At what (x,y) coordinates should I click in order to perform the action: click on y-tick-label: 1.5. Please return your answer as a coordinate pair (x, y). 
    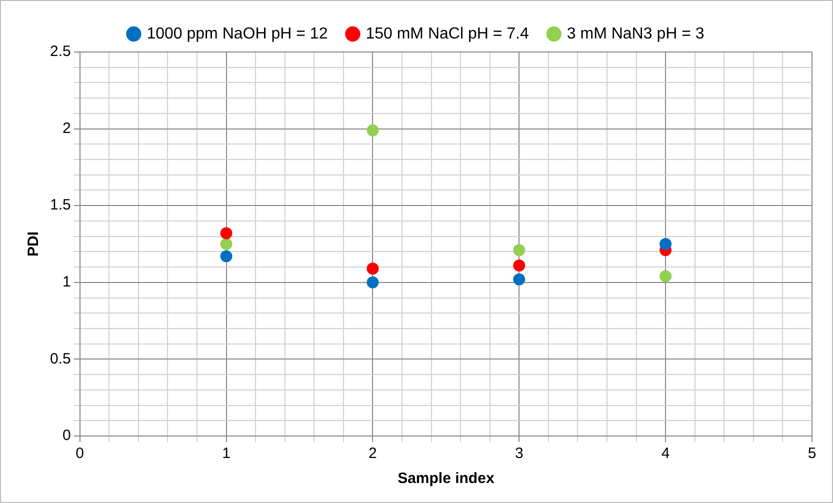
    Looking at the image, I should click on (60, 205).